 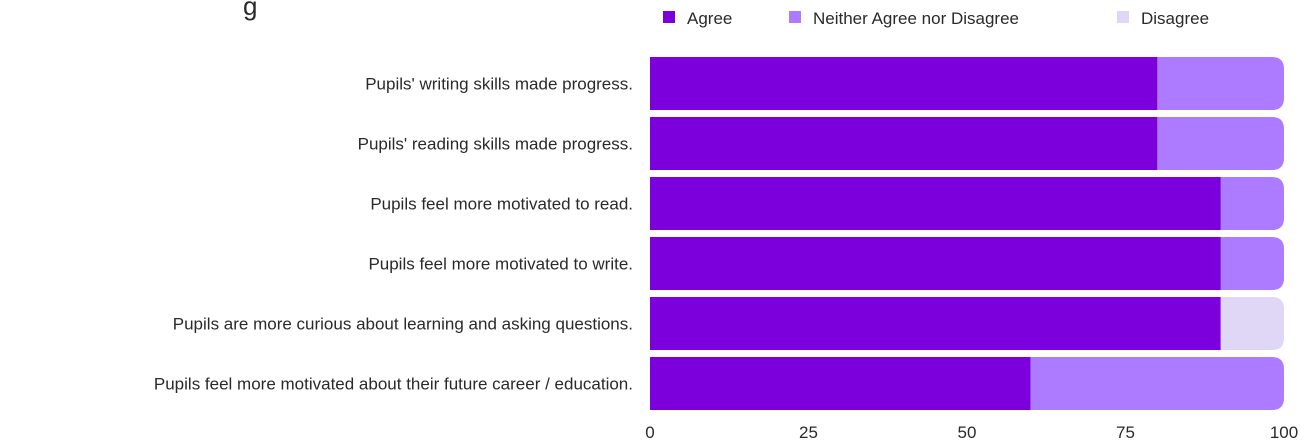 What do you see at coordinates (501, 204) in the screenshot?
I see `category-label: Pupils feel more motivated to read.` at bounding box center [501, 204].